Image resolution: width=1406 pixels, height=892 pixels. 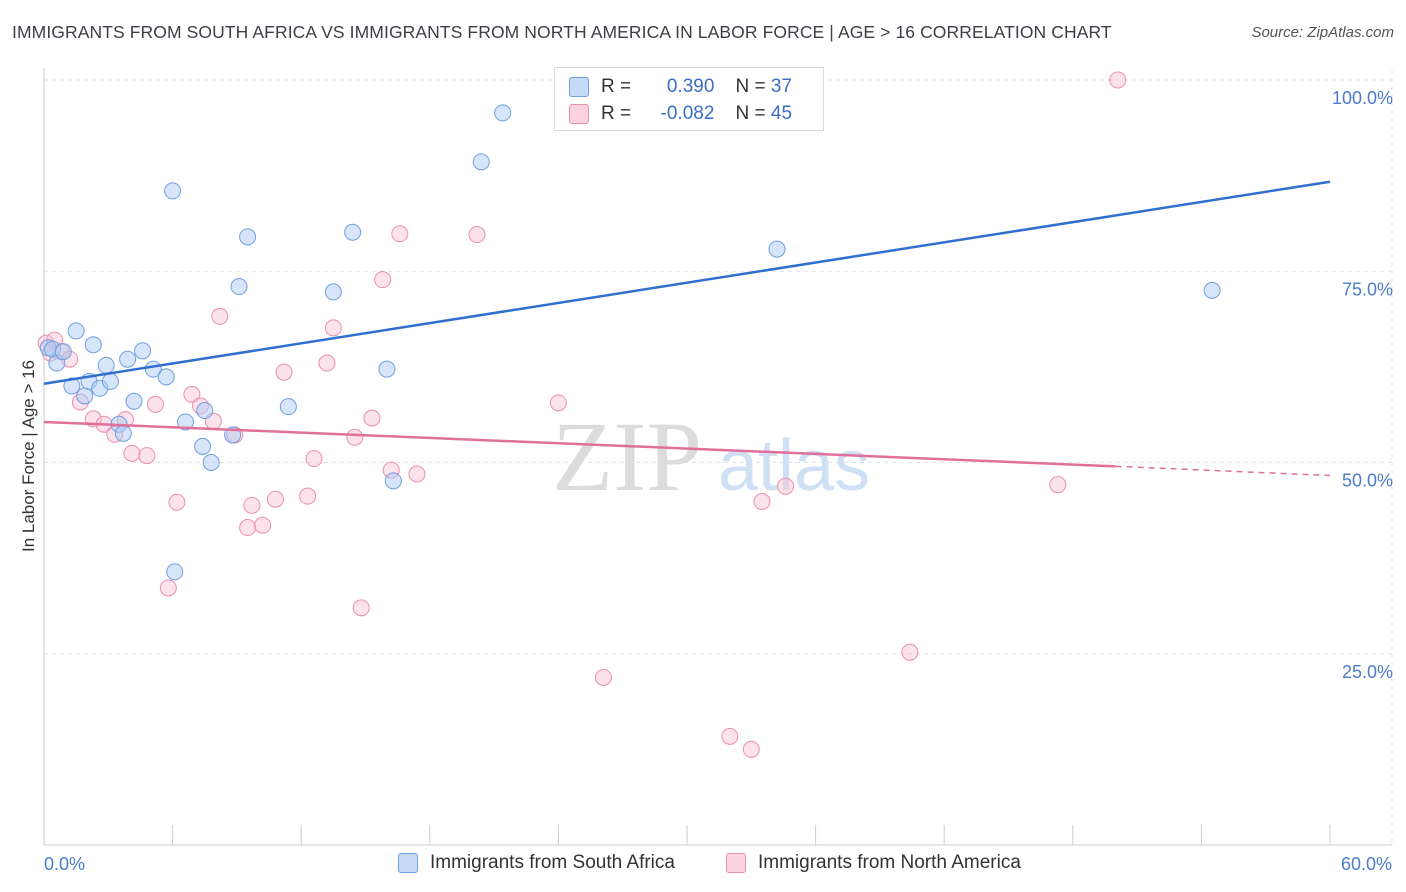 I want to click on legend-label-north-america: Immigrants from North America, so click(x=889, y=862).